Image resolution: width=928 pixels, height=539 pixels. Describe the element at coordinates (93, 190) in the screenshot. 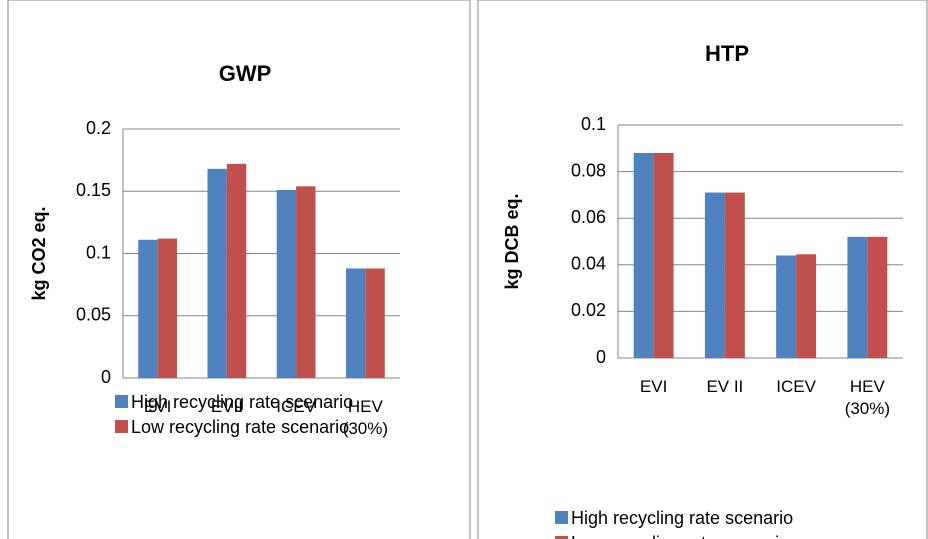

I see `y-tick-label: 0.15` at that location.